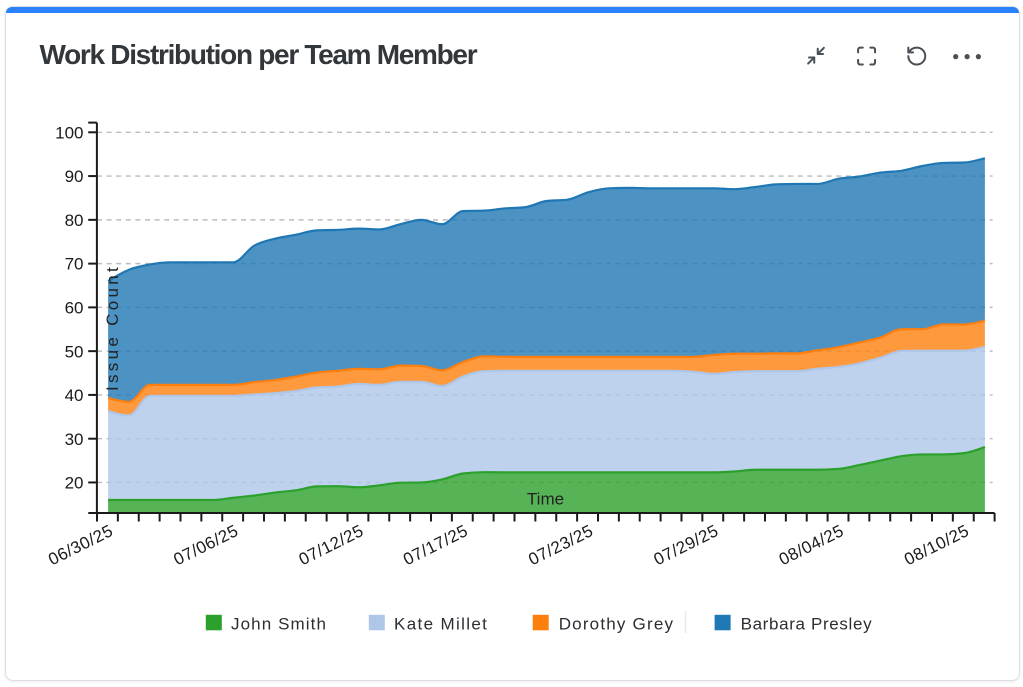 The height and width of the screenshot is (687, 1023). I want to click on svg-text: 80, so click(74, 220).